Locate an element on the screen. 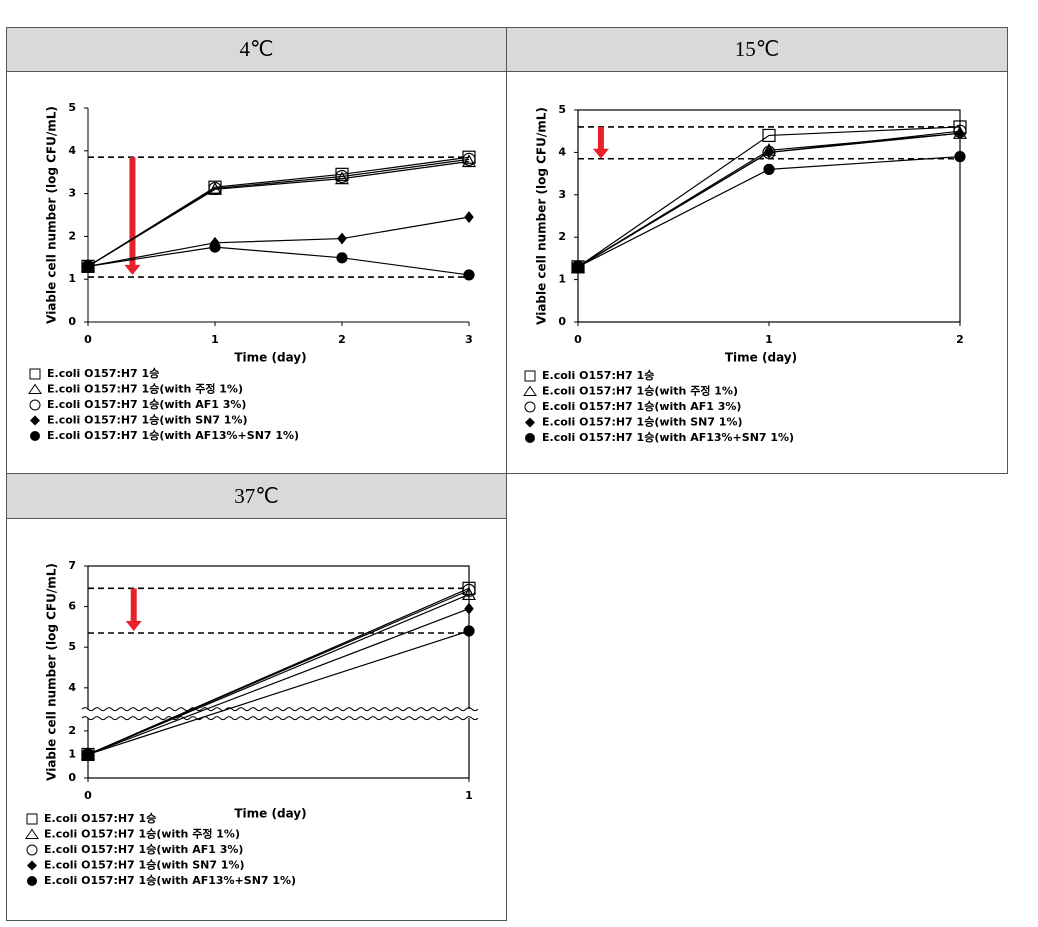  y-tick-label: 6 is located at coordinates (72, 606).